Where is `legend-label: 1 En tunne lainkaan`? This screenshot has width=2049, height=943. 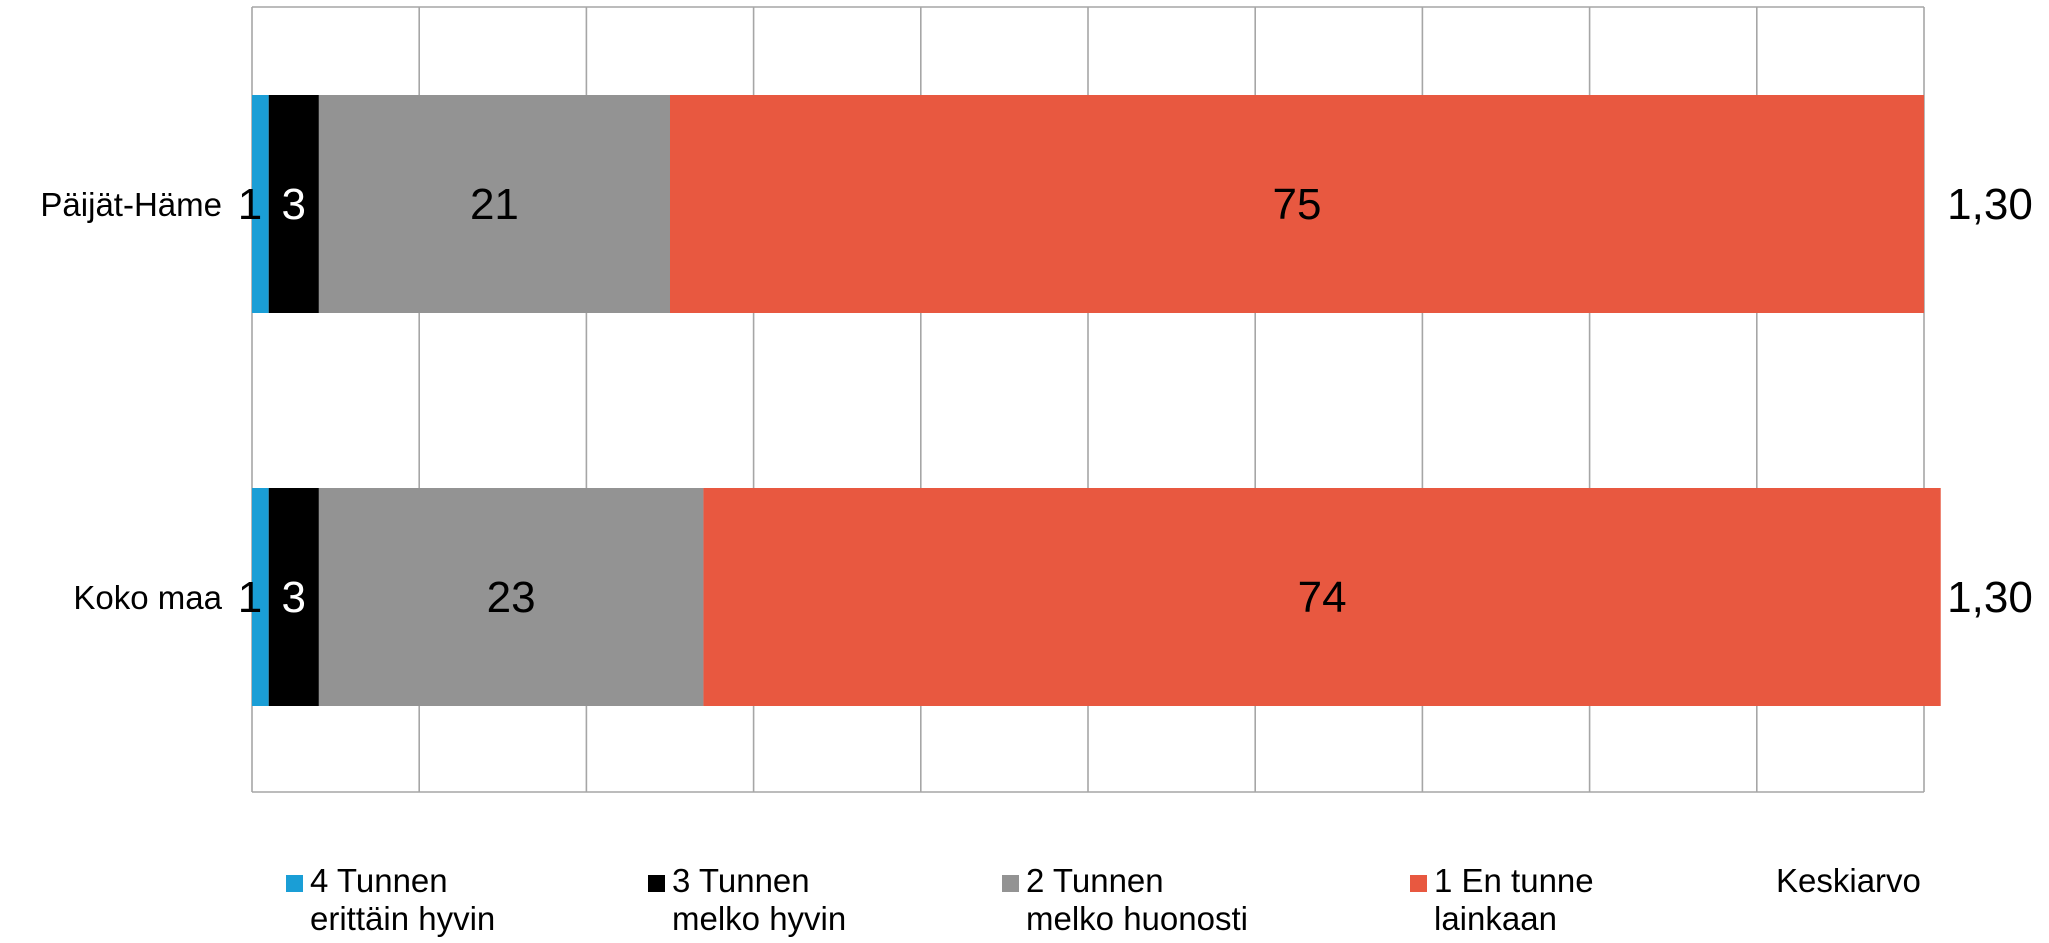
legend-label: 1 En tunne lainkaan is located at coordinates (1514, 899).